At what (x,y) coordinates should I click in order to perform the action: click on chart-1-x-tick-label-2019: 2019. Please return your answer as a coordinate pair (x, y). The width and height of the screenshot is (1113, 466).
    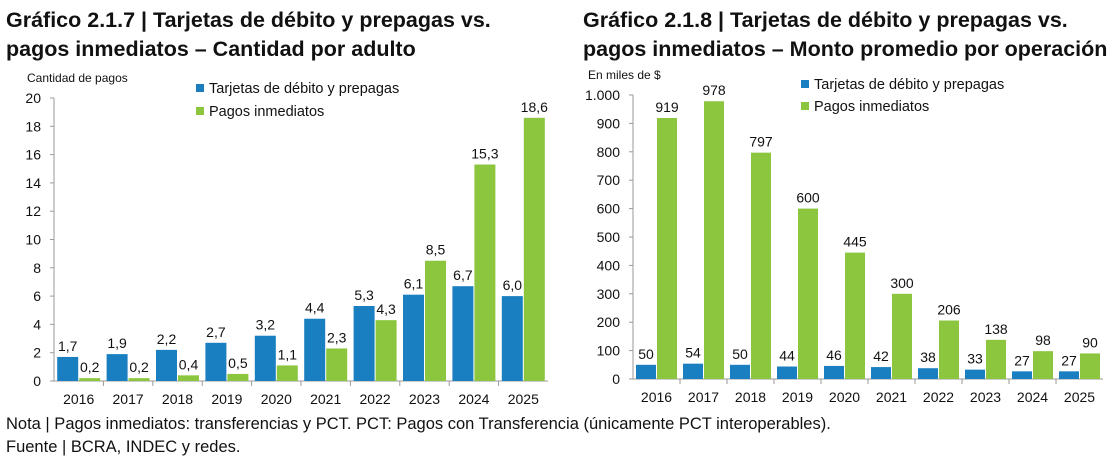
    Looking at the image, I should click on (226, 399).